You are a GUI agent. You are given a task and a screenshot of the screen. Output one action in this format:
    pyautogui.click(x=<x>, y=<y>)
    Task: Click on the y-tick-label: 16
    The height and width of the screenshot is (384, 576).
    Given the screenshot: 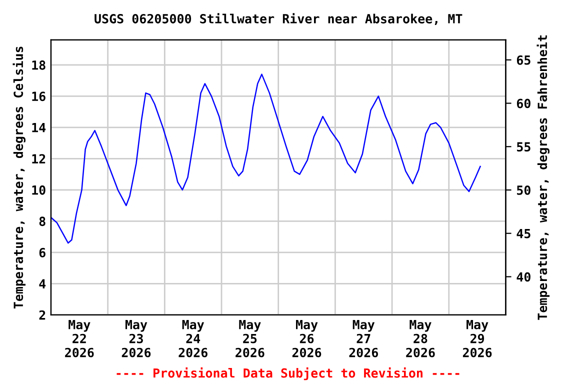 What is the action you would take?
    pyautogui.click(x=39, y=97)
    